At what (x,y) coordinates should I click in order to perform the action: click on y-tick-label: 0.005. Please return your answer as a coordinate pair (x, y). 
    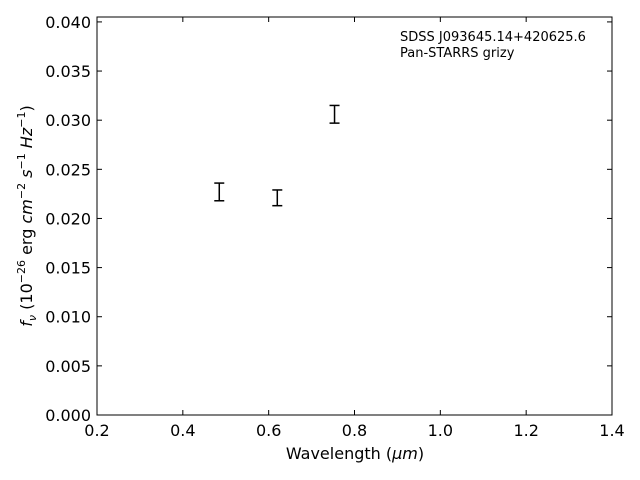
    Looking at the image, I should click on (68, 366).